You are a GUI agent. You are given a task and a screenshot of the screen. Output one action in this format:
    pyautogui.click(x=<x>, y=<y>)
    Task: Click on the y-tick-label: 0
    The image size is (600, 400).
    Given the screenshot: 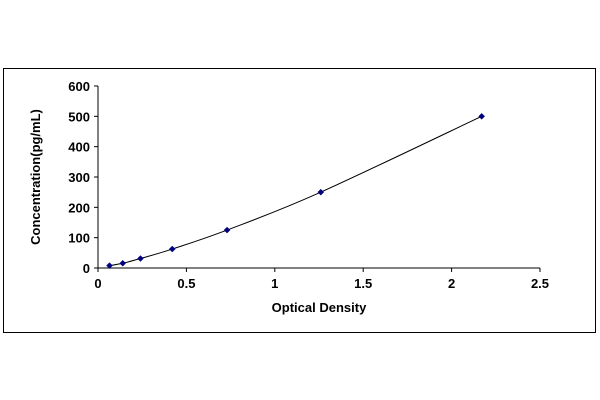 What is the action you would take?
    pyautogui.click(x=86, y=268)
    